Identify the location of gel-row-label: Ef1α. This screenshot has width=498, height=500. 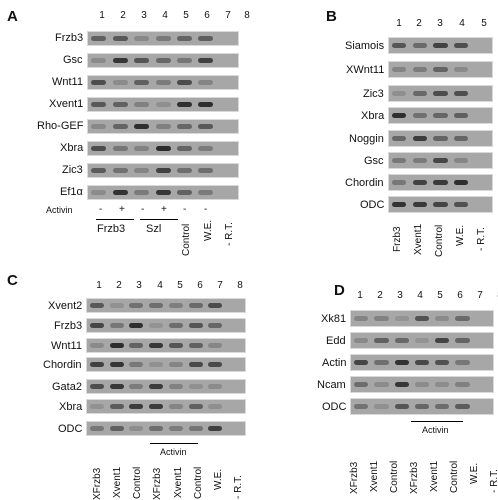
(71, 192).